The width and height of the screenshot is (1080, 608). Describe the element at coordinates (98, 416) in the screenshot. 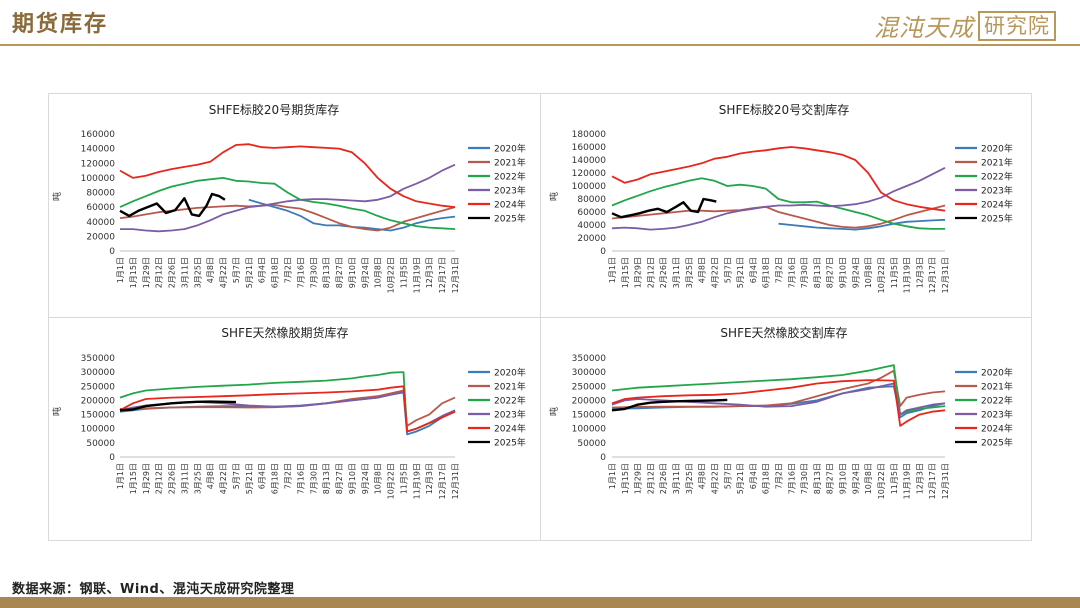

I see `y-tick-label: 150000` at that location.